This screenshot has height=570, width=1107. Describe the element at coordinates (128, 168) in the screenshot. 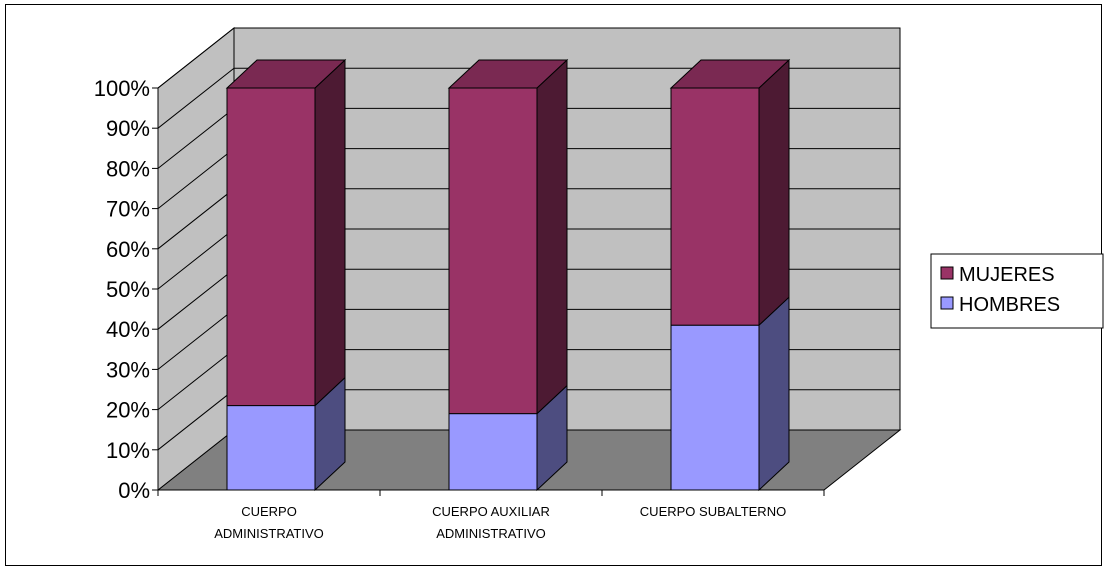

I see `y-tick-label: 80%` at that location.